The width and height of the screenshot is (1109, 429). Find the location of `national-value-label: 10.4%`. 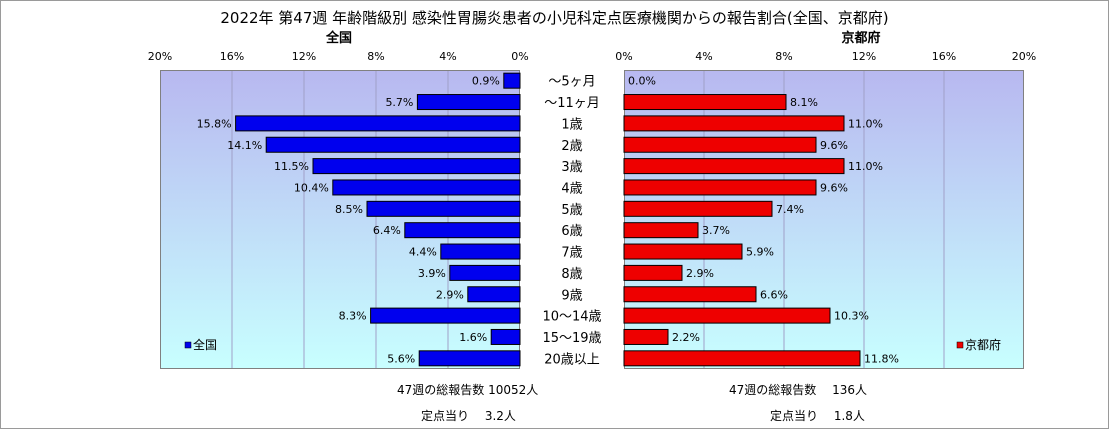

national-value-label: 10.4% is located at coordinates (311, 187).